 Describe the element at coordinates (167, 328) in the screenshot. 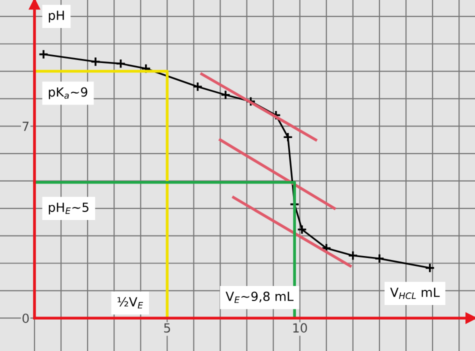

I see `x-tick-label: 5` at that location.